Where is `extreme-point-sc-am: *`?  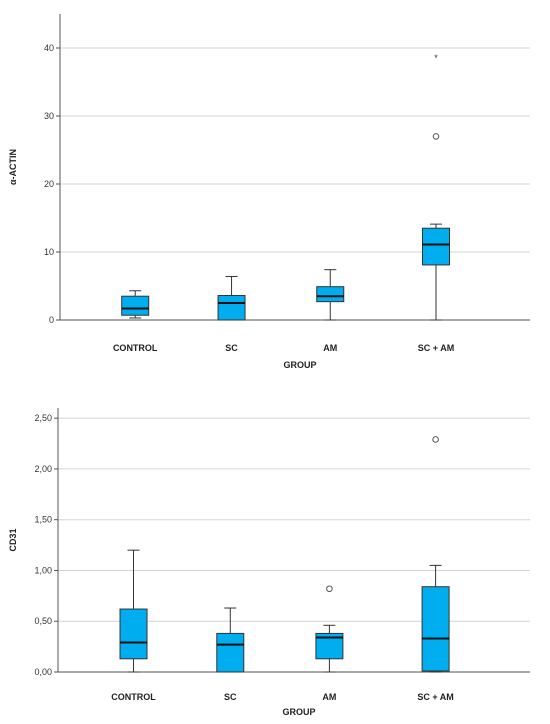 extreme-point-sc-am: * is located at coordinates (436, 58).